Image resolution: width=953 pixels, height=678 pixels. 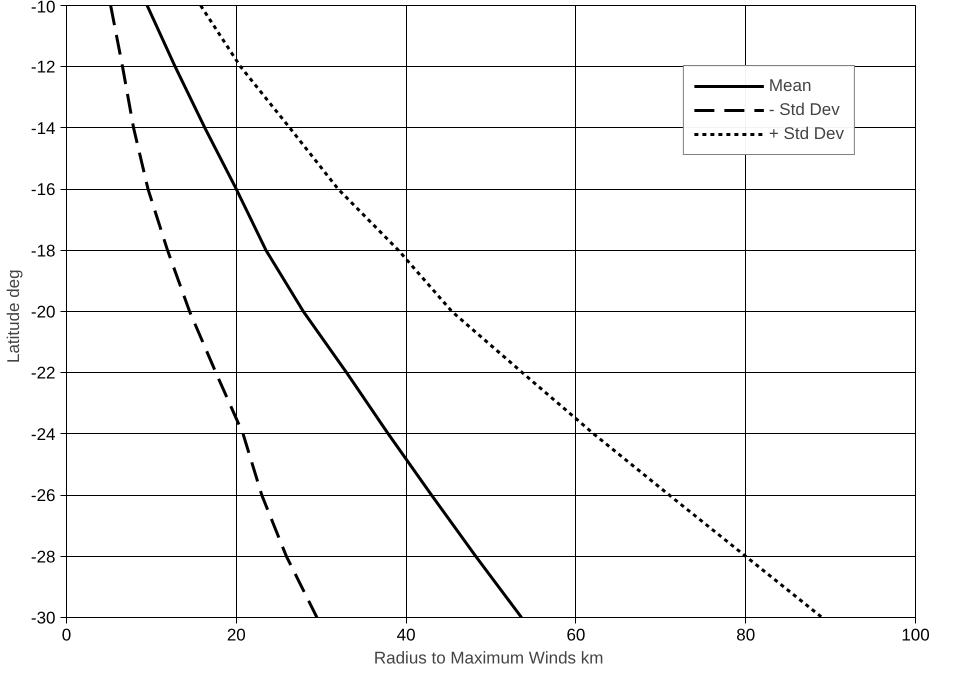 What do you see at coordinates (746, 635) in the screenshot?
I see `x-tick-label: 80` at bounding box center [746, 635].